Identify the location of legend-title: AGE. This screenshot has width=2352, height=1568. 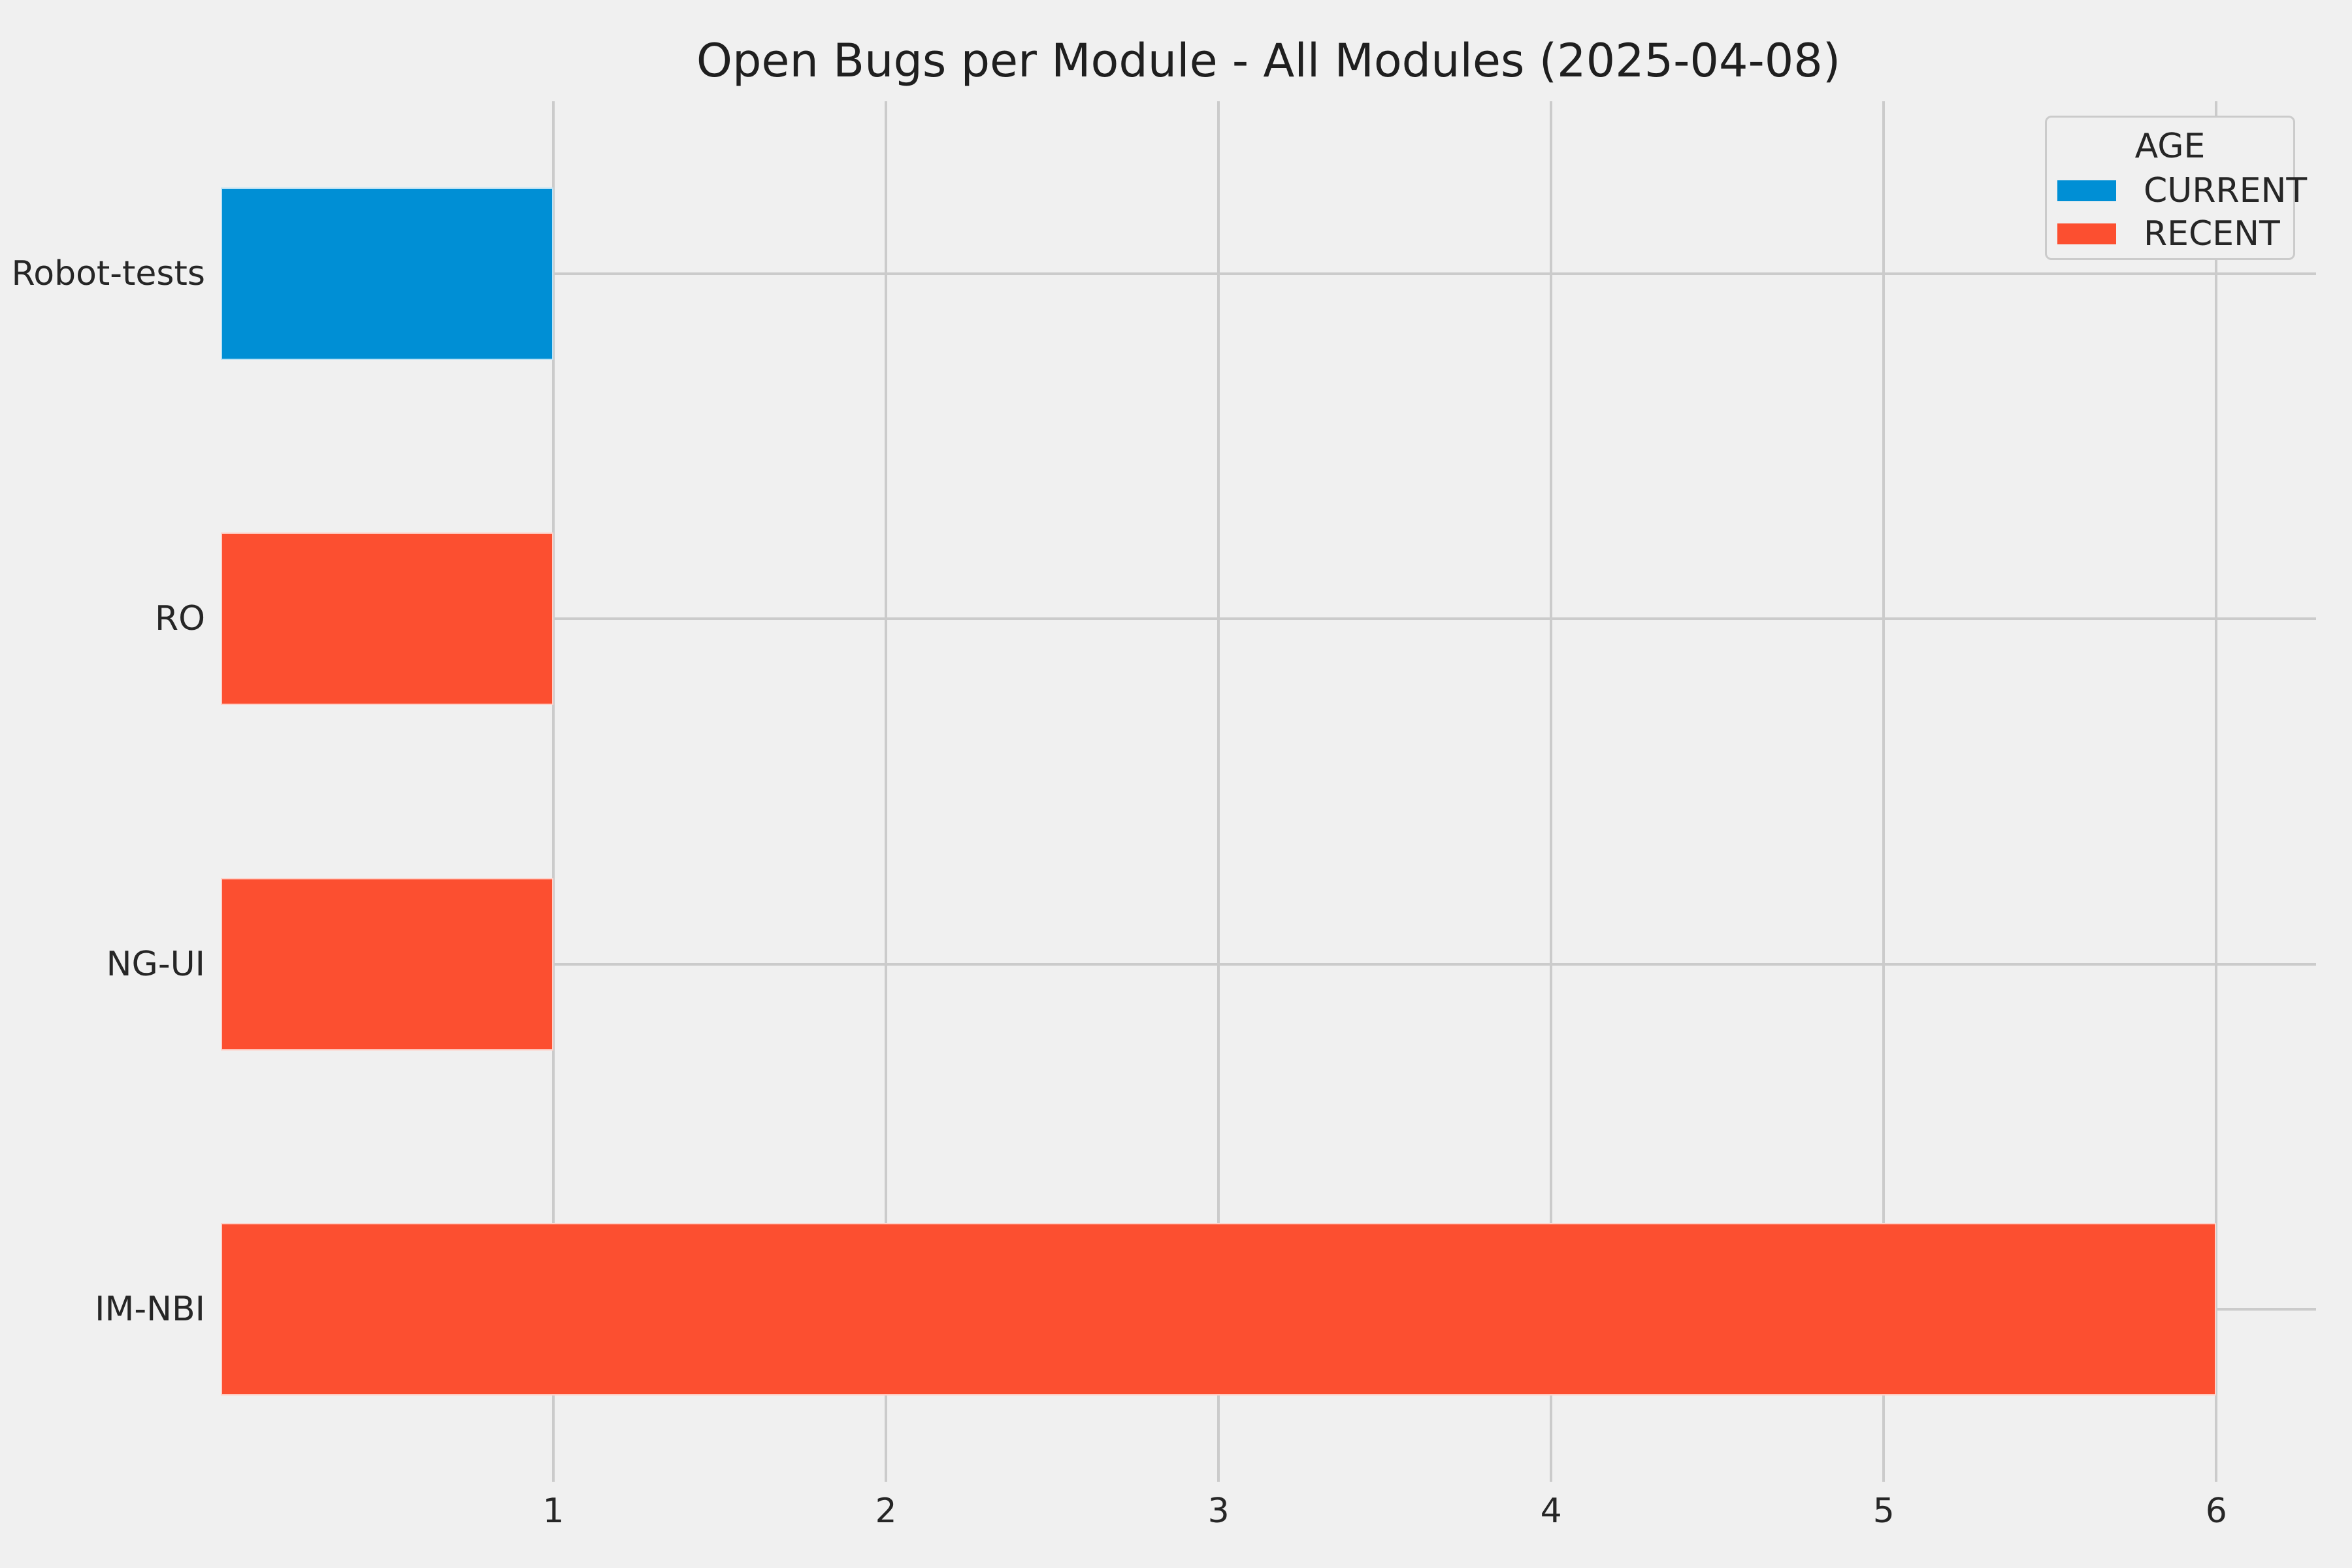
(2170, 146).